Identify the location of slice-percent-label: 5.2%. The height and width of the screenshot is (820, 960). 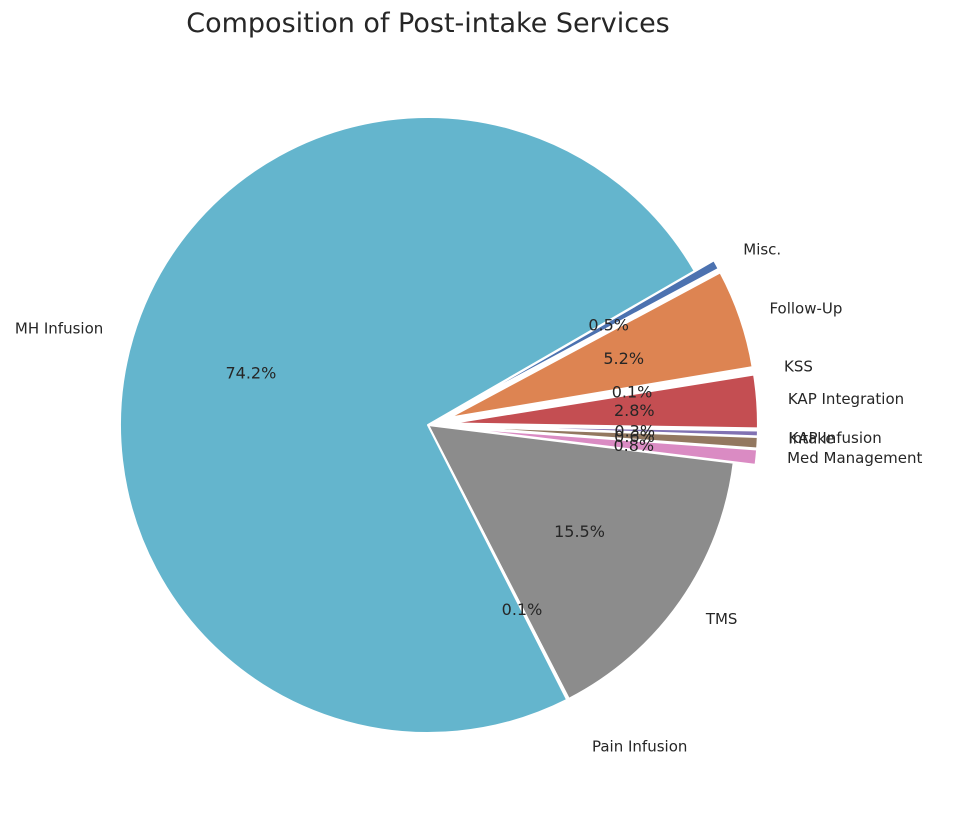
(623, 358).